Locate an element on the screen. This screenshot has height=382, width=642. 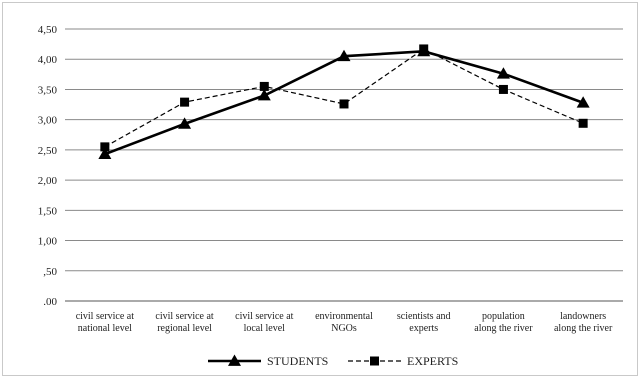
y-axis-tick-labels: .00 ,50 1,00 1,50 2,00 2,50 3,00 3,50 4,00 4,50 is located at coordinates (48, 166).